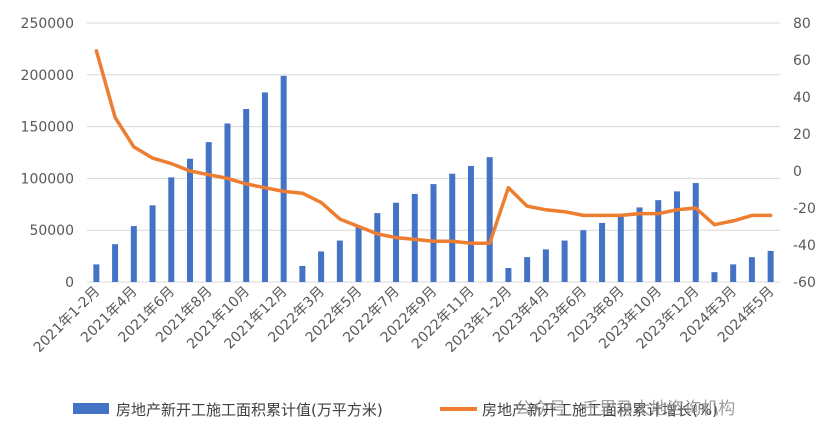 The width and height of the screenshot is (832, 441). What do you see at coordinates (802, 98) in the screenshot?
I see `y-right-tick-label: 40` at bounding box center [802, 98].